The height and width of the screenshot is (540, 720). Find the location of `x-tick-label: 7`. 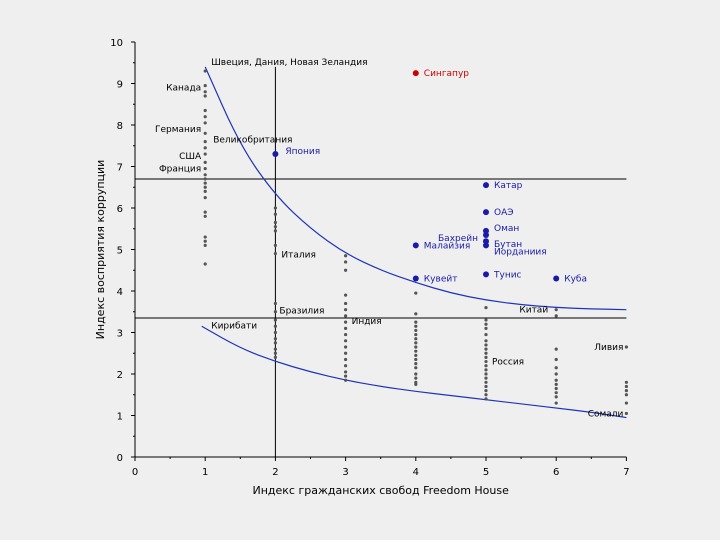

x-tick-label: 7 is located at coordinates (626, 472).